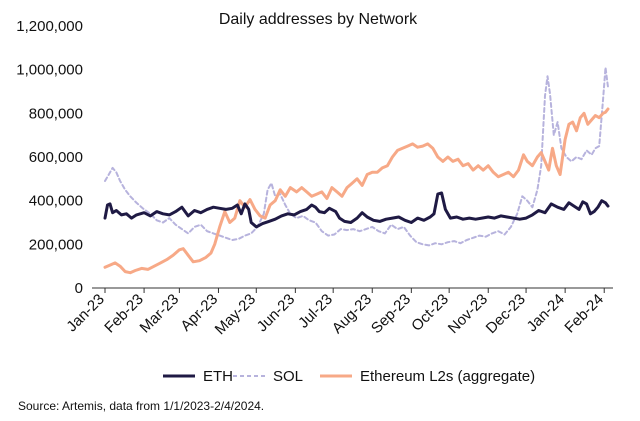 This screenshot has width=640, height=421. Describe the element at coordinates (288, 376) in the screenshot. I see `legend-label-sol: SOL` at that location.